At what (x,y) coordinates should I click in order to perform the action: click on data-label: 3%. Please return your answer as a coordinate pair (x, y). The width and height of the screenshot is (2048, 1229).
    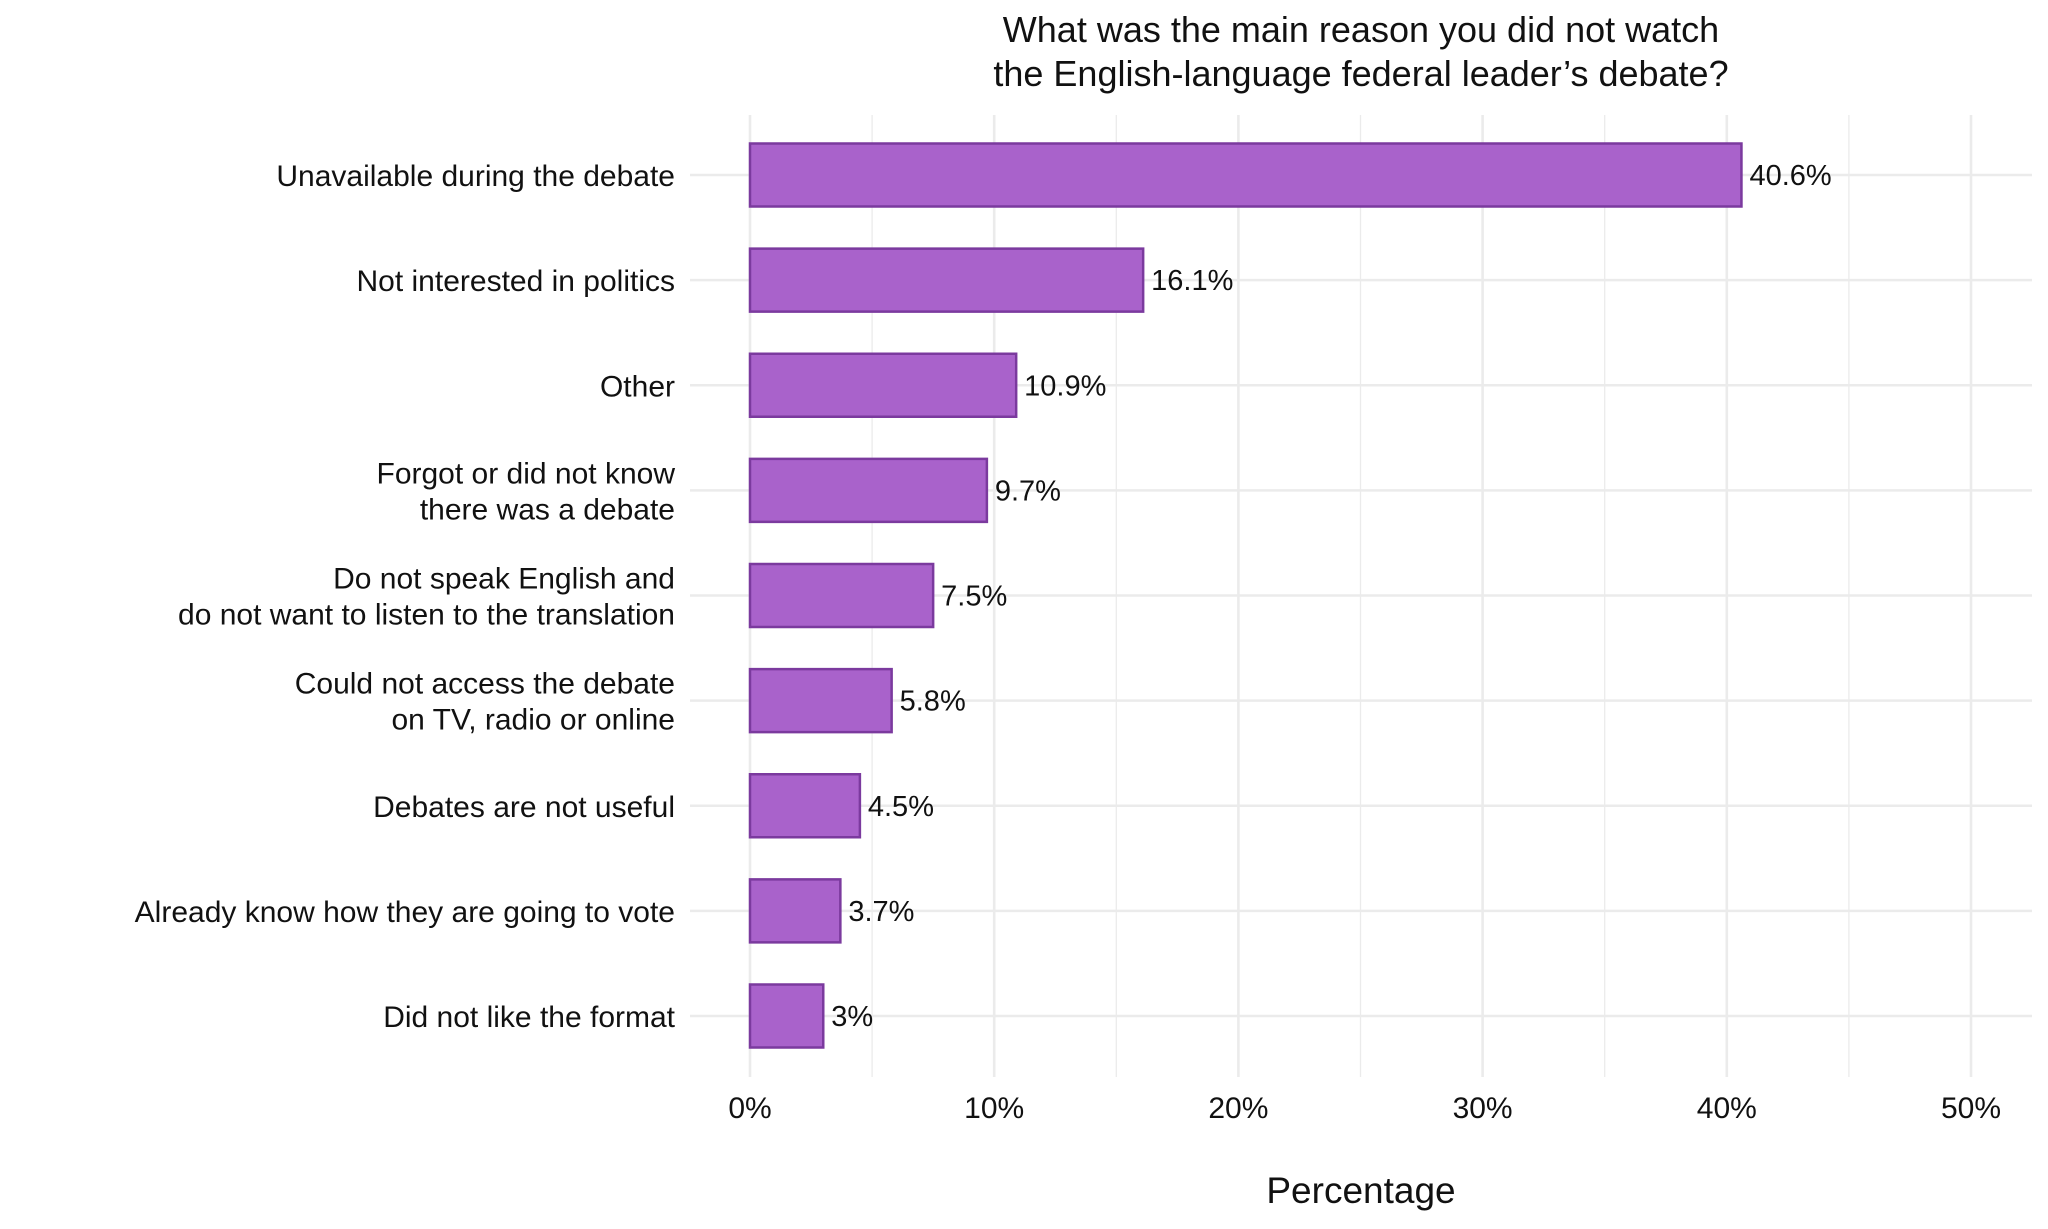
    Looking at the image, I should click on (852, 1017).